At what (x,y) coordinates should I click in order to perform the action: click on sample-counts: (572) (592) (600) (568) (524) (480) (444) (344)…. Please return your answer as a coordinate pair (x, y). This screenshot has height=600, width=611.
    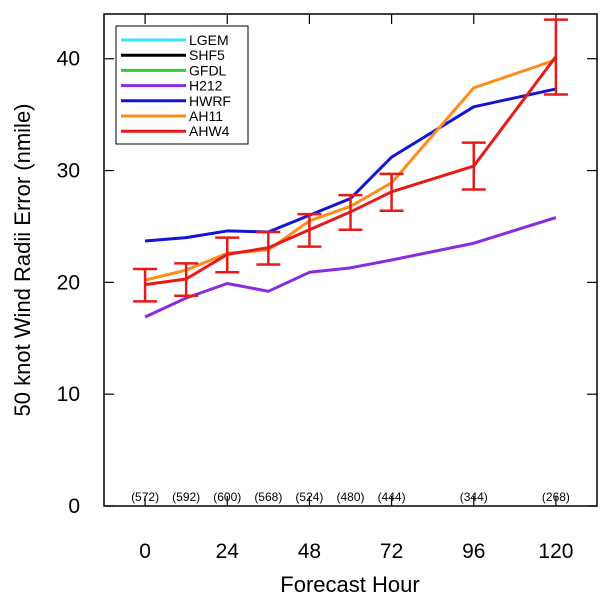
    Looking at the image, I should click on (350, 497).